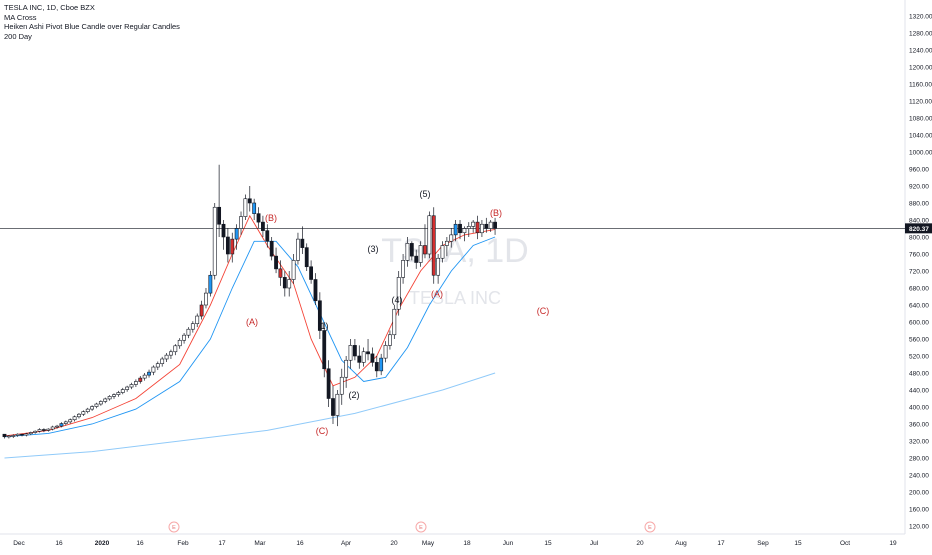 This screenshot has width=932, height=555. I want to click on time-tick-label: Feb, so click(183, 543).